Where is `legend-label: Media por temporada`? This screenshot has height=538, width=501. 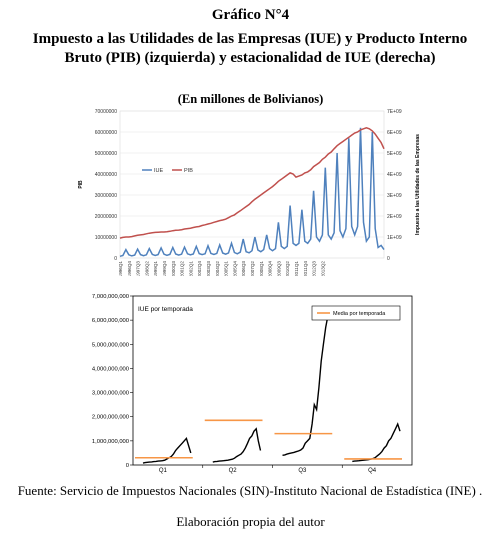 legend-label: Media por temporada is located at coordinates (359, 314).